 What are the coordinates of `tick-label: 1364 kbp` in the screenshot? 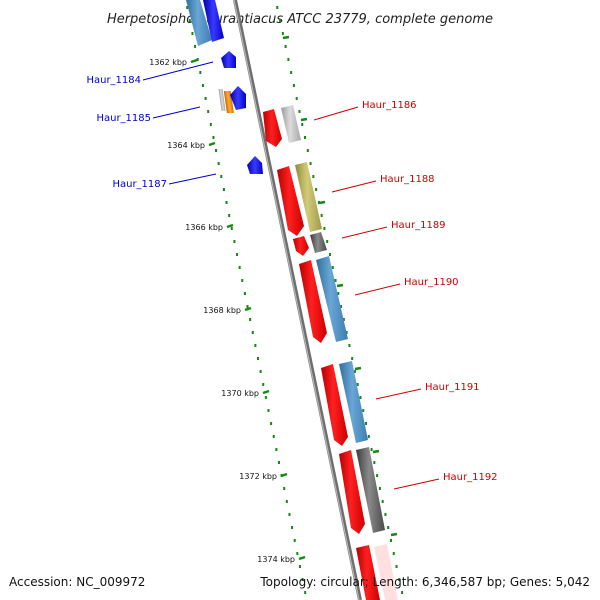 It's located at (186, 145).